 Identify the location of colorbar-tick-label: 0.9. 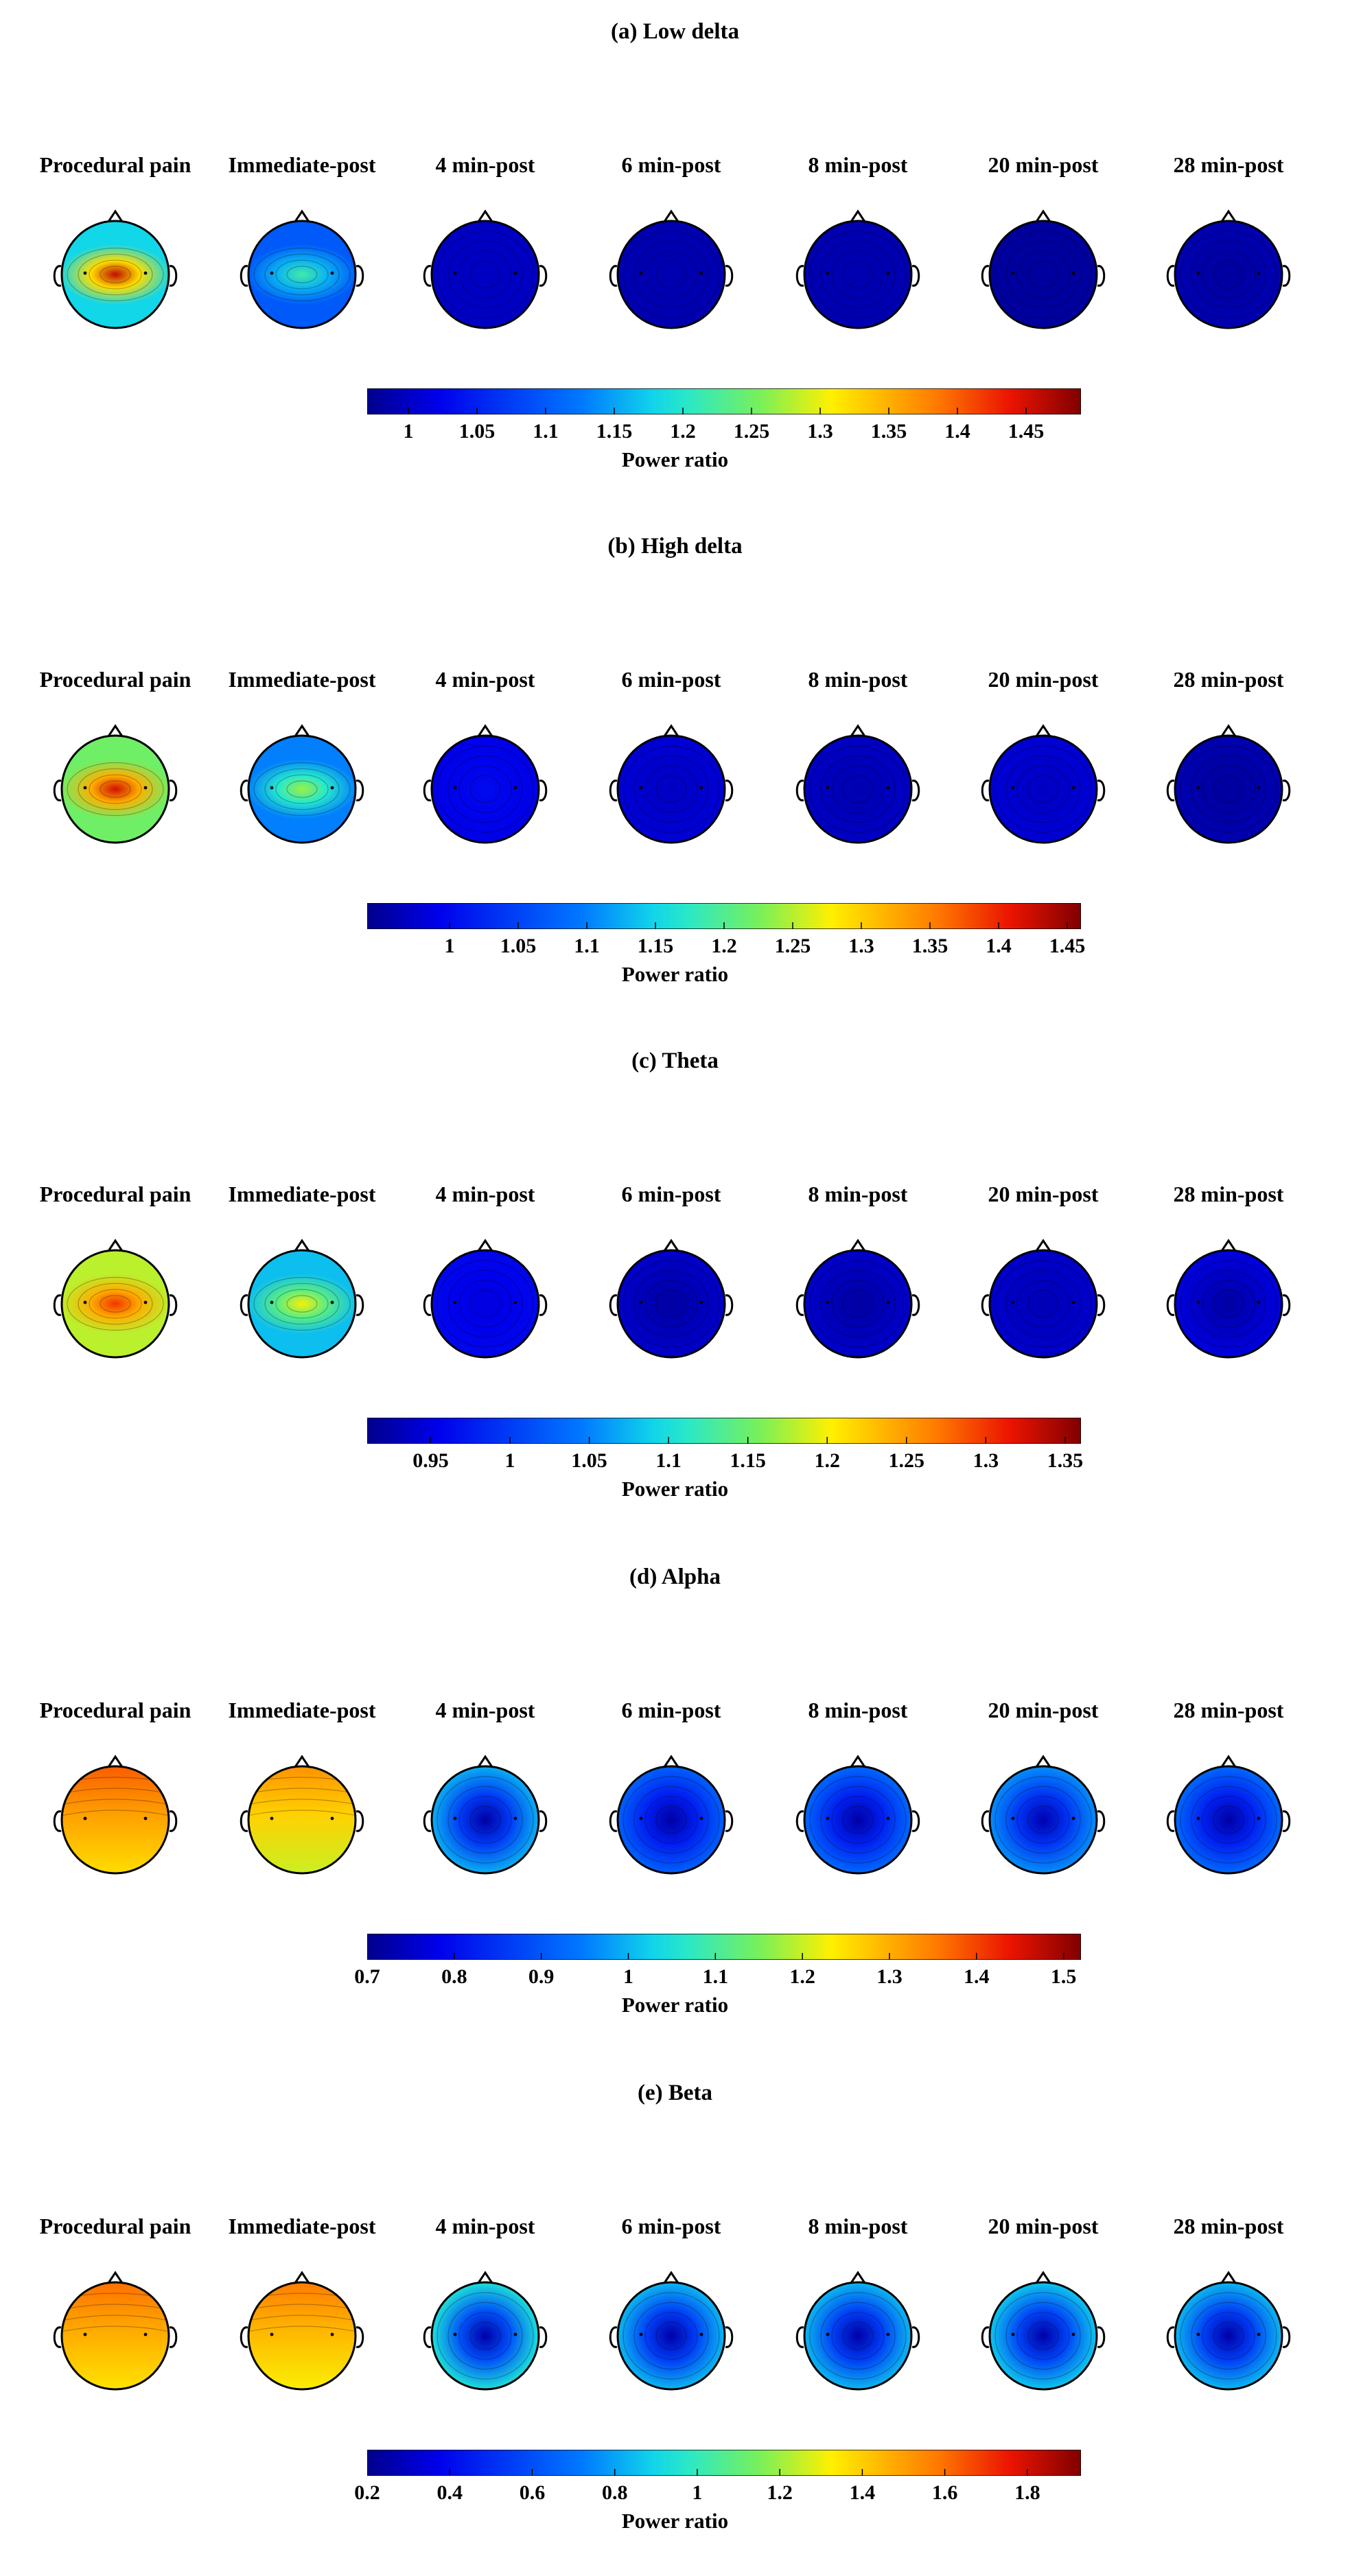
(541, 1976).